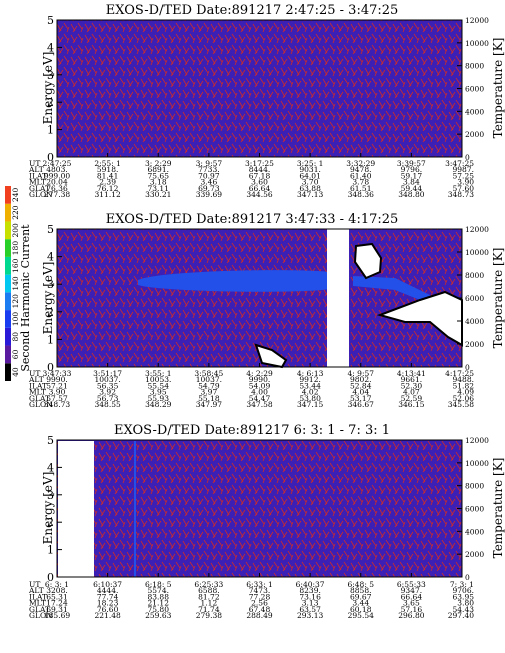 The height and width of the screenshot is (653, 505). Describe the element at coordinates (108, 615) in the screenshot. I see `table-cell: 221.48` at that location.